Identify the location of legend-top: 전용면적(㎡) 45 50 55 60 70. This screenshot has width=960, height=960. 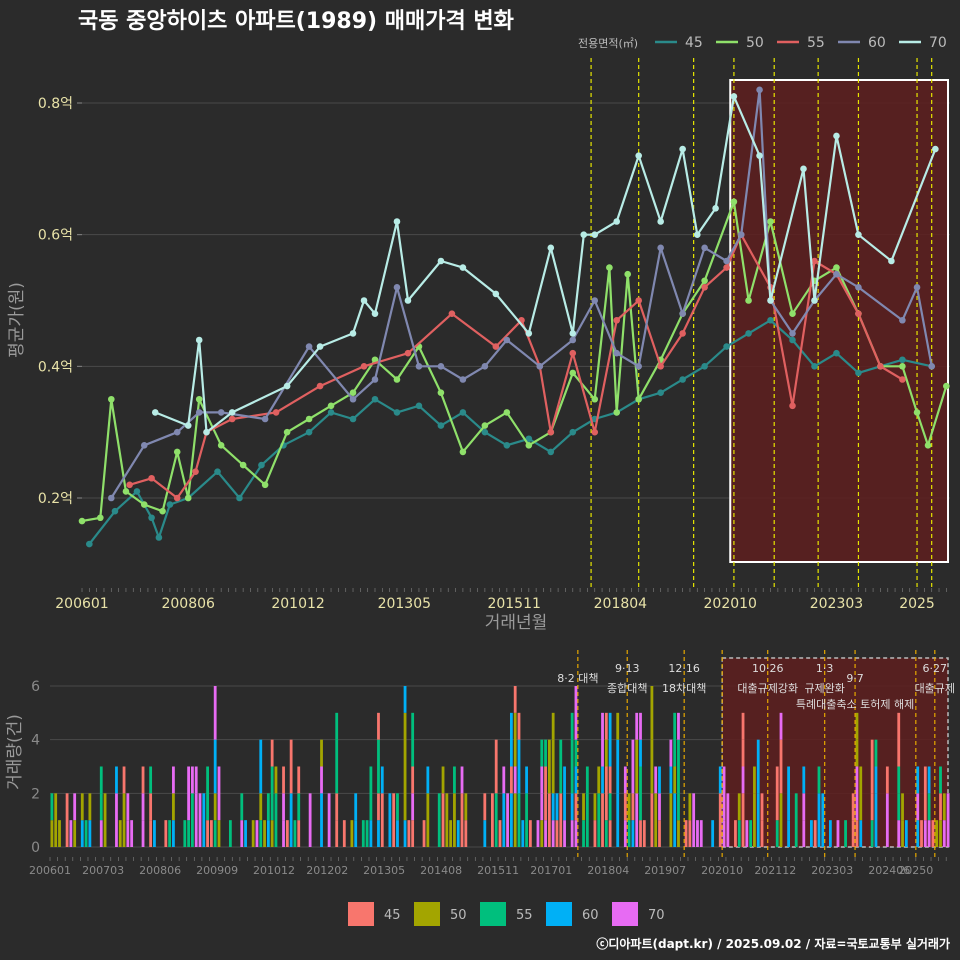
(762, 43).